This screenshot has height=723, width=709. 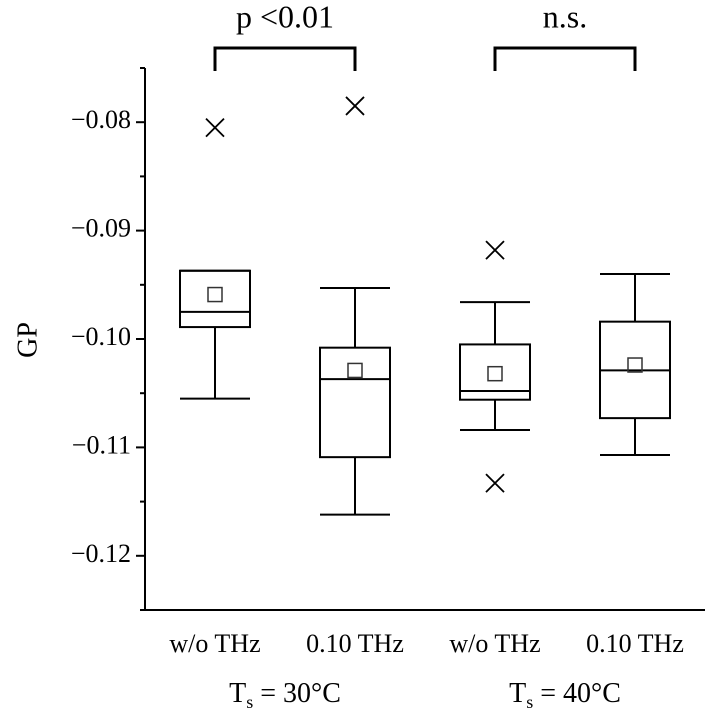 What do you see at coordinates (285, 17) in the screenshot?
I see `significance-label: p <0.01` at bounding box center [285, 17].